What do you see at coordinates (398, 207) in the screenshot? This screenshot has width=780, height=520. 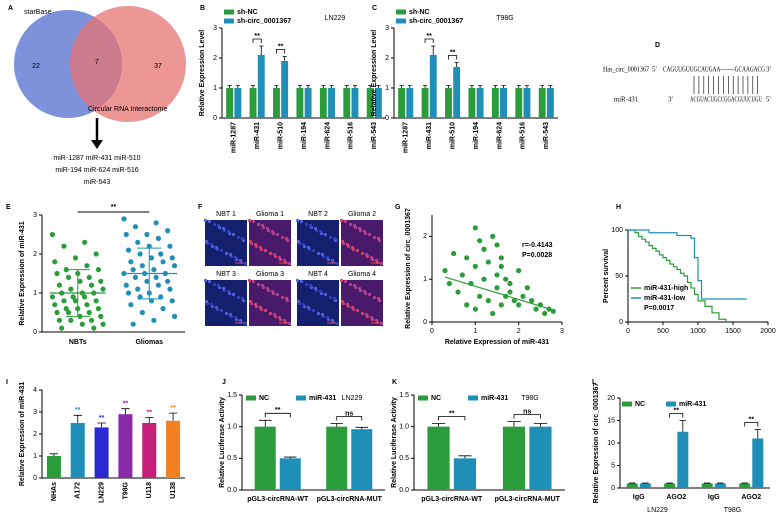 I see `panel-letter: G` at bounding box center [398, 207].